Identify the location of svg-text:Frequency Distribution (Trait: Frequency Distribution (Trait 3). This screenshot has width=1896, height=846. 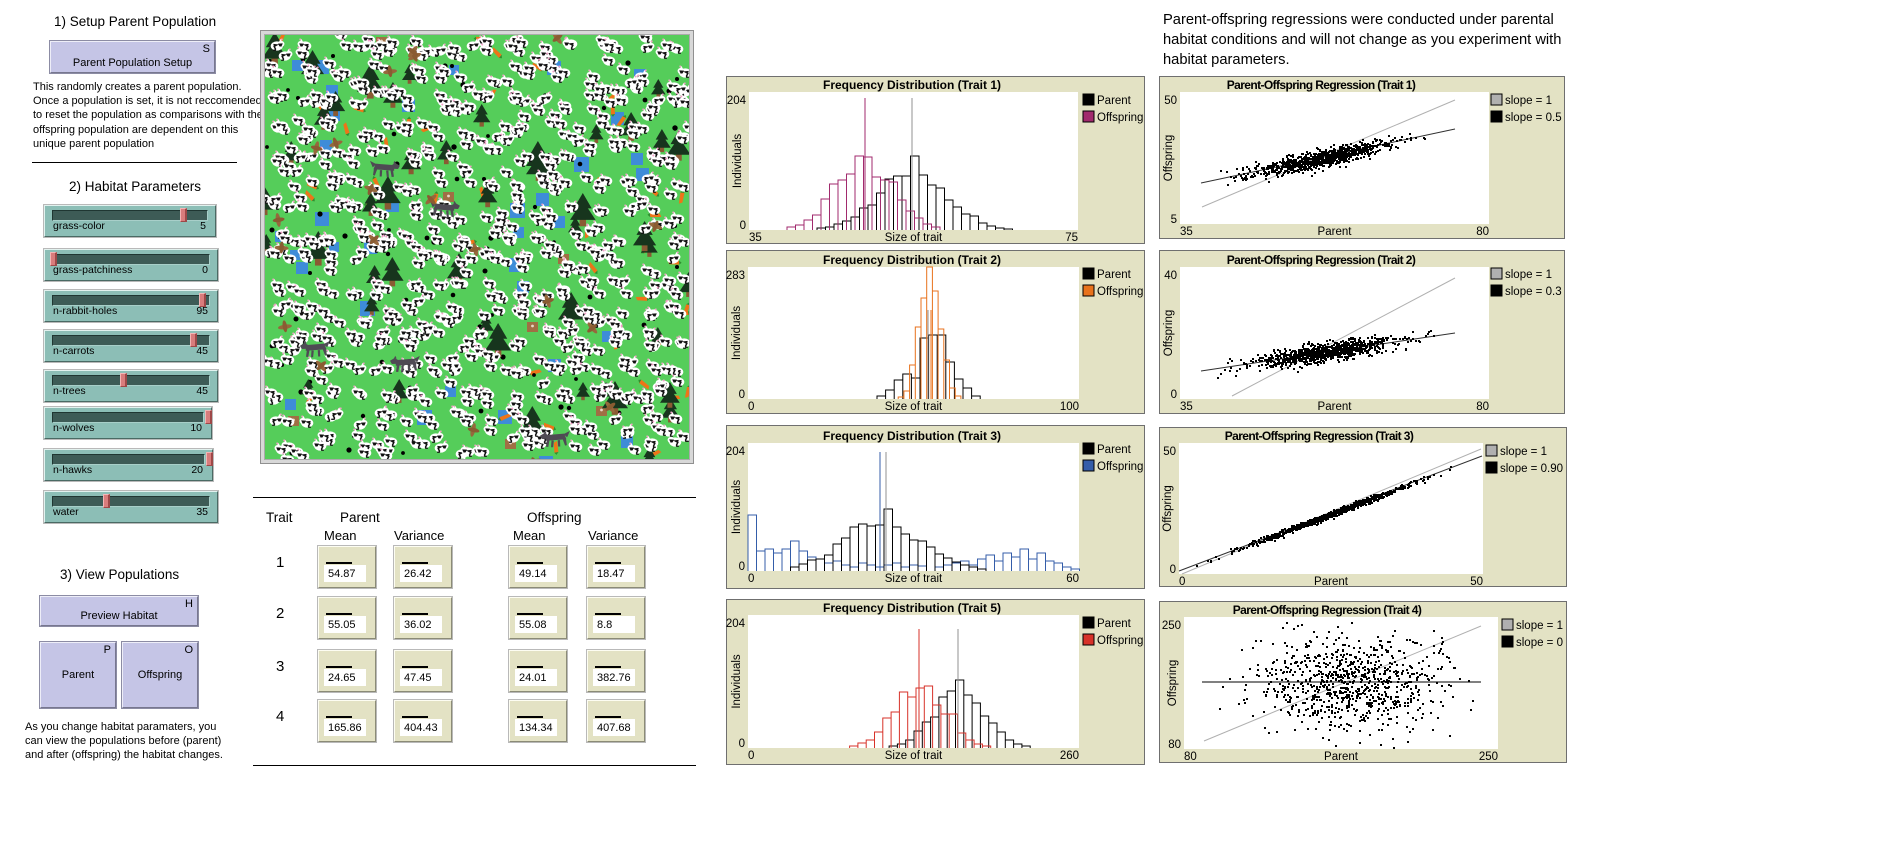
(912, 436).